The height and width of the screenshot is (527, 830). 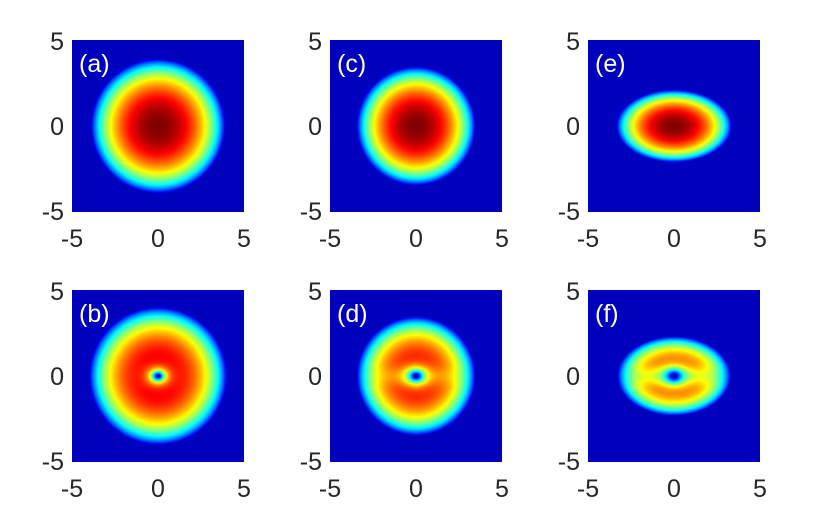 I want to click on panel-c: (c) 5 0 -5-5 0 5, so click(x=404, y=140).